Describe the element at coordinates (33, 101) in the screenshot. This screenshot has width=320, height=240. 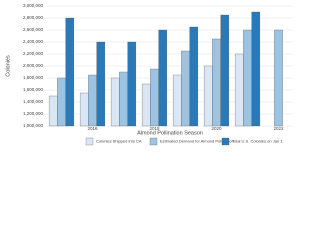
I see `y-tick-label: 1,400,000` at that location.